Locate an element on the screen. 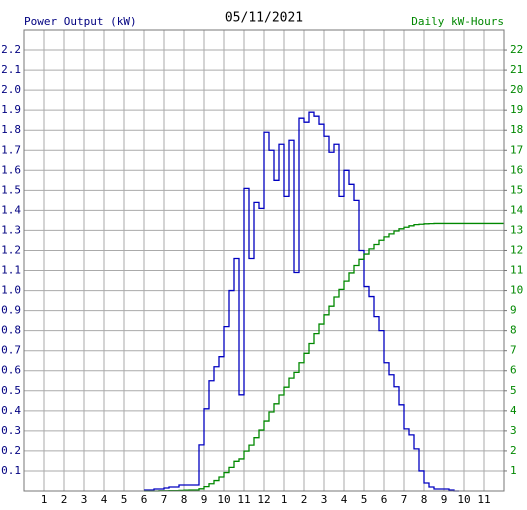 The image size is (527, 510). y-tick-label: 0.1 is located at coordinates (11, 470).